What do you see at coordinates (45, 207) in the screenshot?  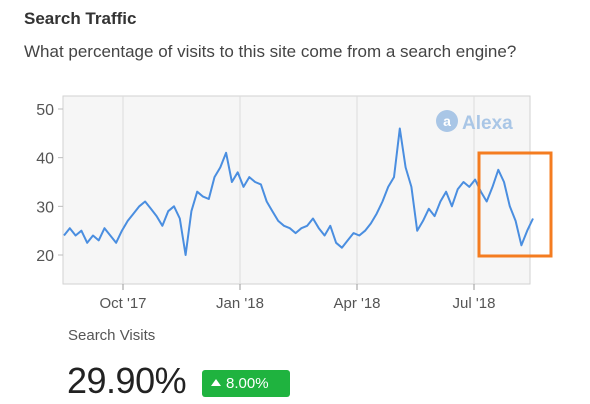 I see `y-tick-label: 30` at bounding box center [45, 207].